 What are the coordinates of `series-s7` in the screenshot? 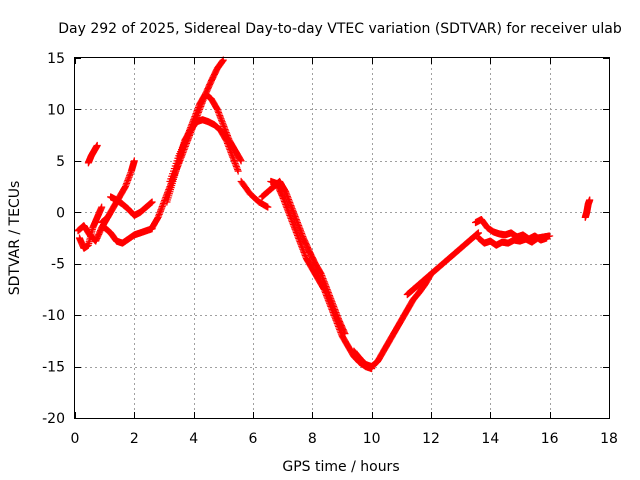 It's located at (187, 144).